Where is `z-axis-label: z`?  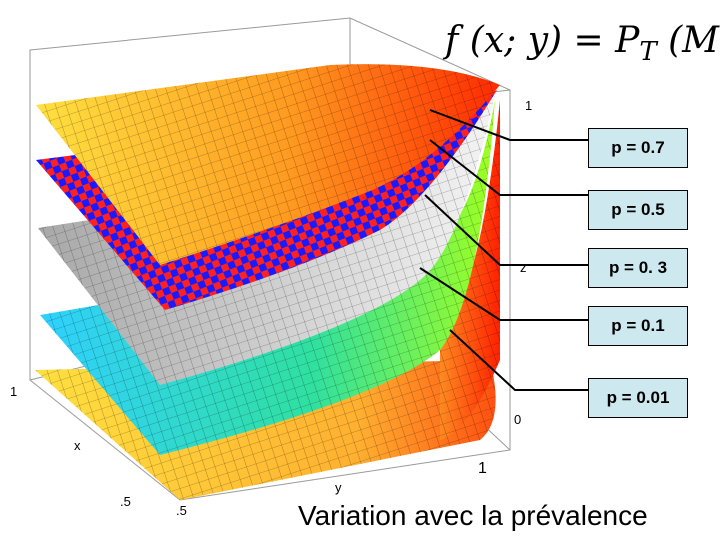
z-axis-label: z is located at coordinates (523, 267).